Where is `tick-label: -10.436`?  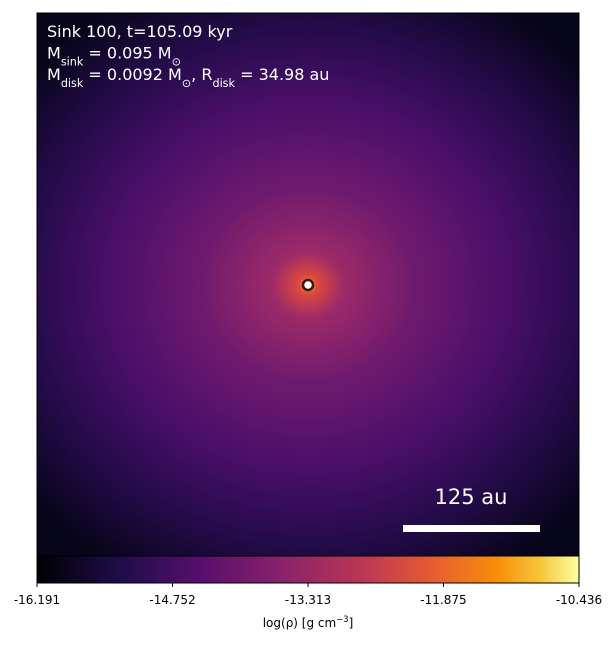 tick-label: -10.436 is located at coordinates (579, 600).